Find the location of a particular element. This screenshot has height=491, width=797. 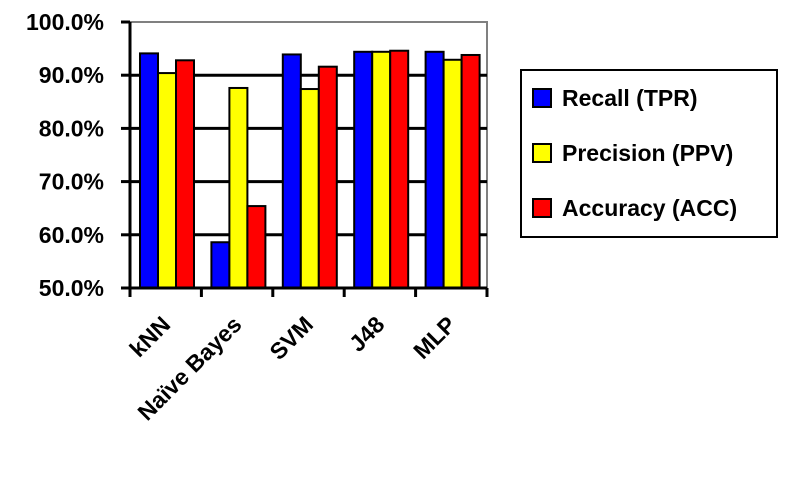

legend-label: Recall (TPR) is located at coordinates (629, 98).